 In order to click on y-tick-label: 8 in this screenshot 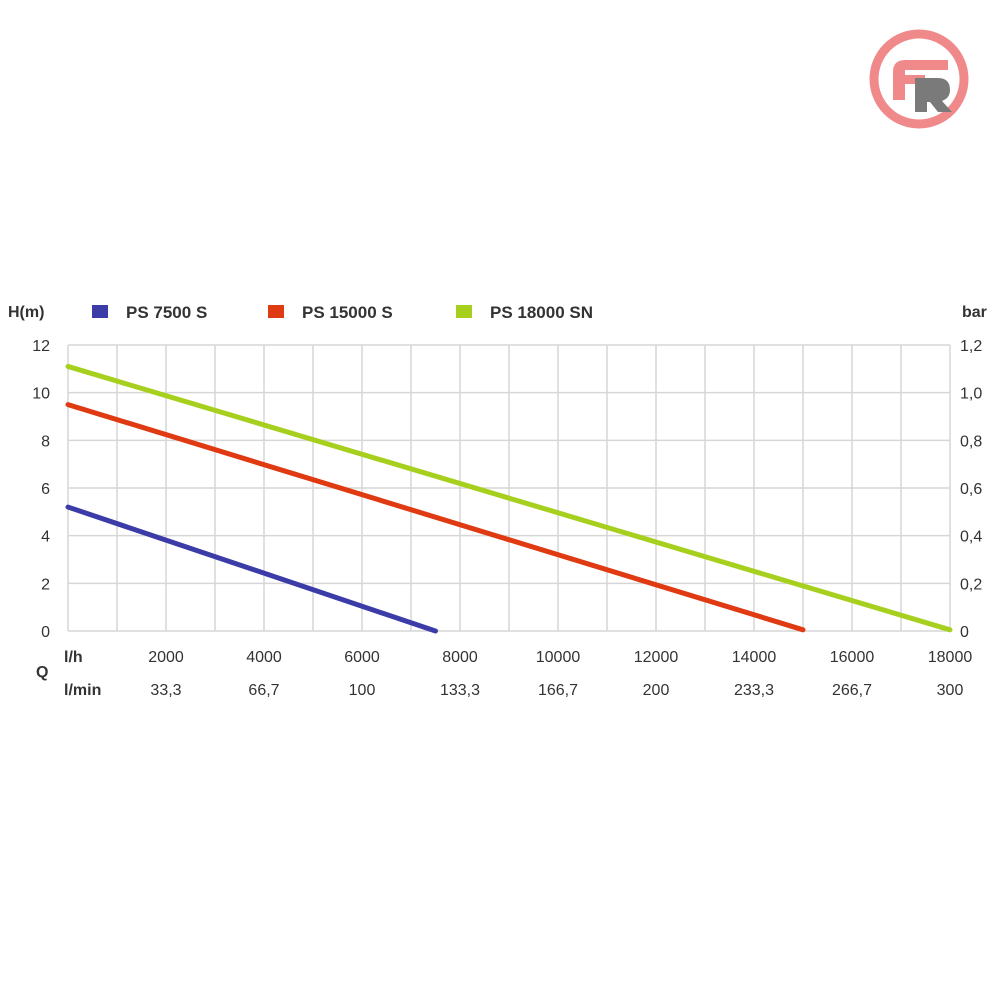, I will do `click(45, 441)`.